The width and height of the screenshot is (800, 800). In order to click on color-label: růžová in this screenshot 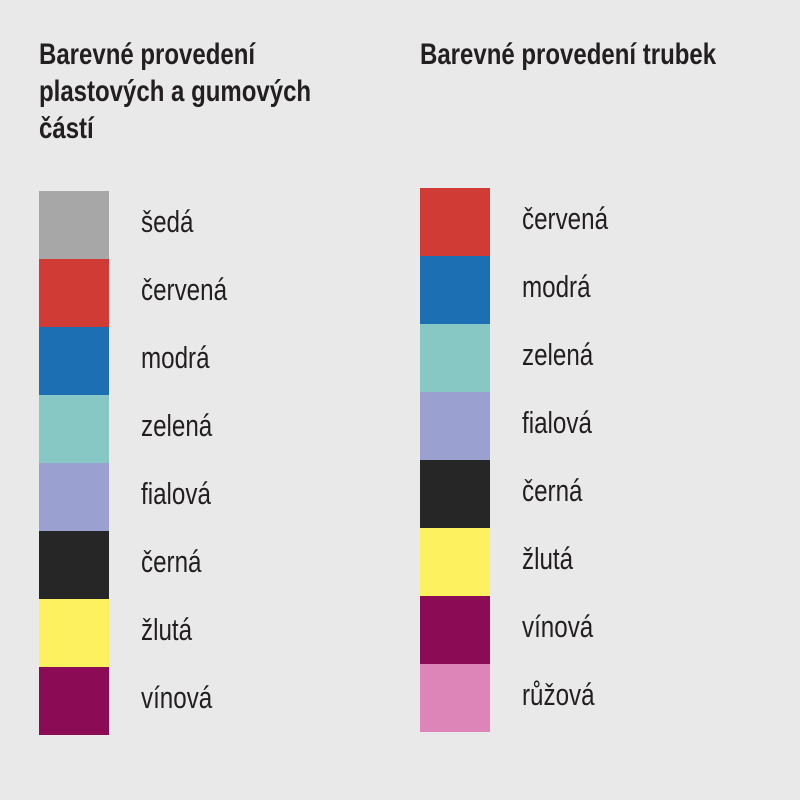, I will do `click(558, 694)`.